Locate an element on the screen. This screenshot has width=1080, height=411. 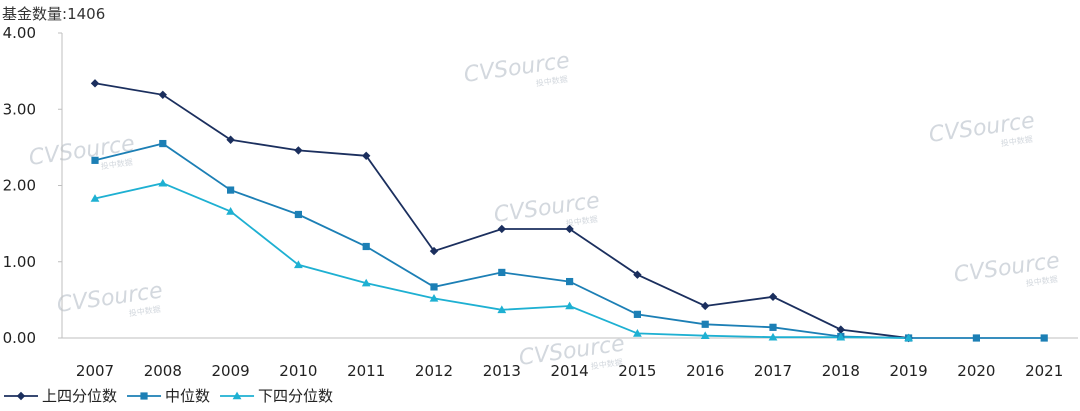
x-tick-label: 2010 is located at coordinates (298, 371).